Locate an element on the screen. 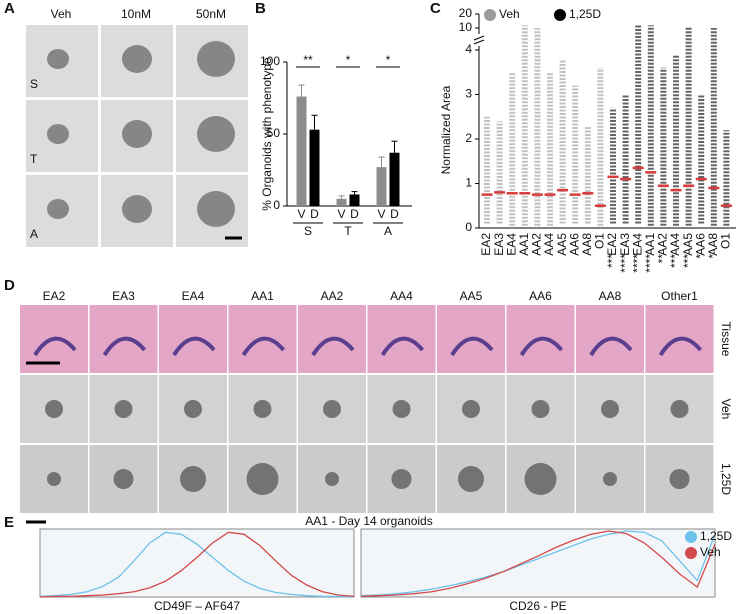 The image size is (739, 614). y-tick-upper-label: 20 is located at coordinates (466, 13).